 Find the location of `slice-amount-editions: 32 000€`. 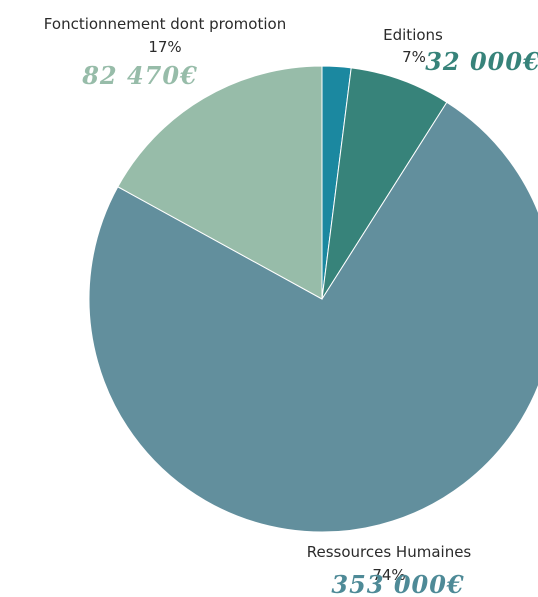

slice-amount-editions: 32 000€ is located at coordinates (481, 61).